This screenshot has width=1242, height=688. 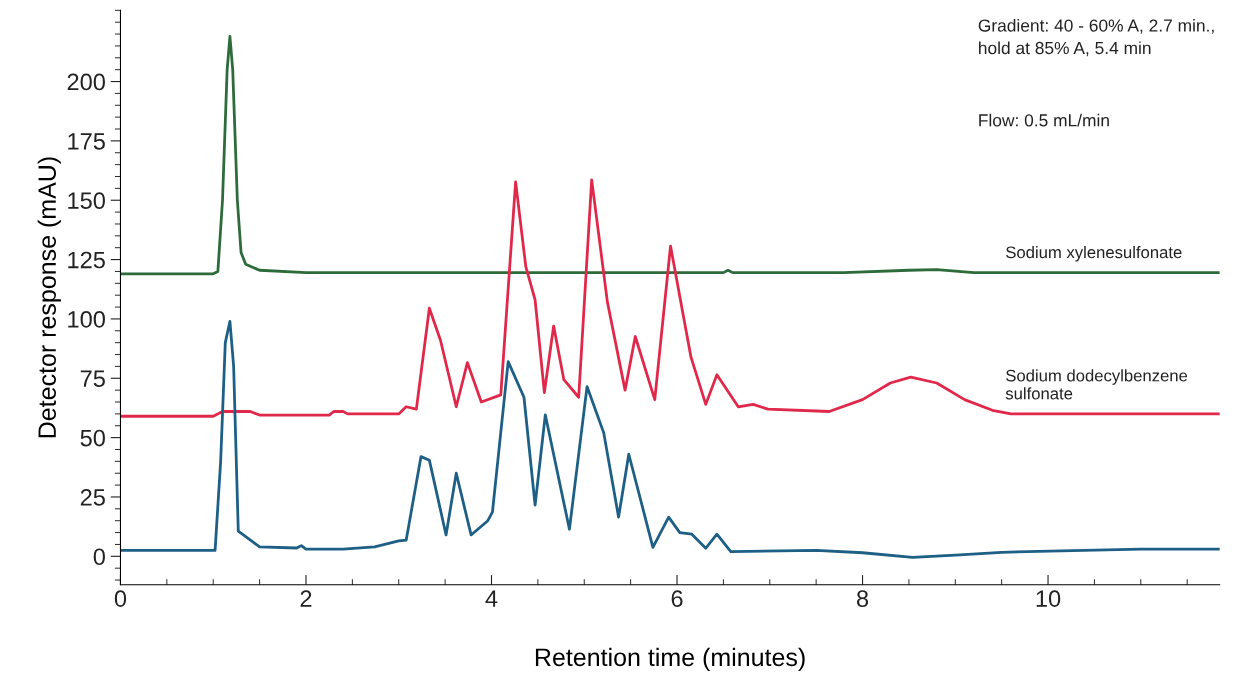 I want to click on y-tick-label: 100, so click(x=86, y=319).